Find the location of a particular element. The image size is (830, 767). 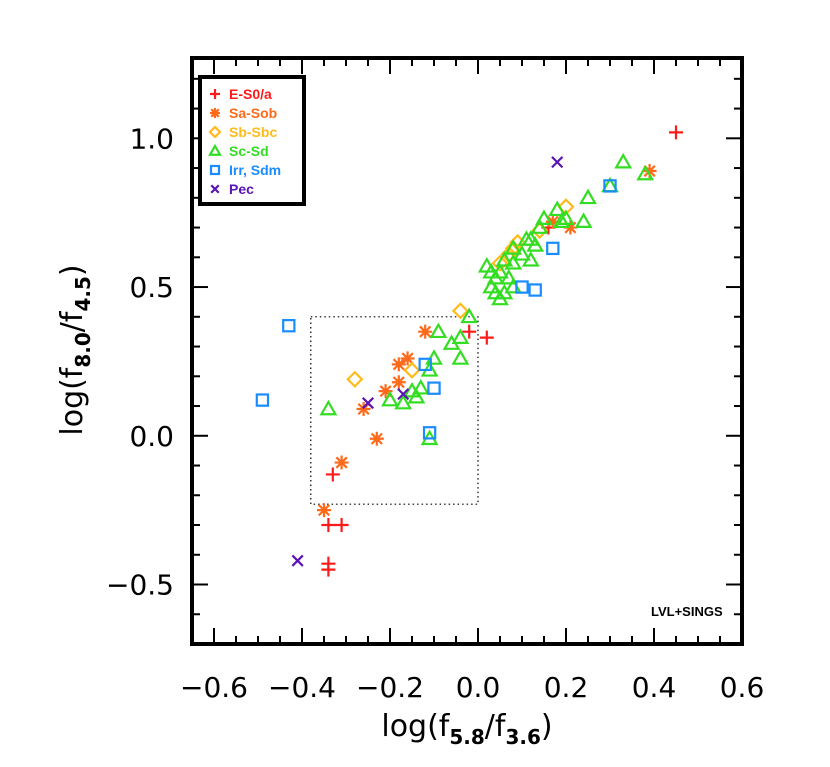

legend-item: Pec is located at coordinates (232, 189).